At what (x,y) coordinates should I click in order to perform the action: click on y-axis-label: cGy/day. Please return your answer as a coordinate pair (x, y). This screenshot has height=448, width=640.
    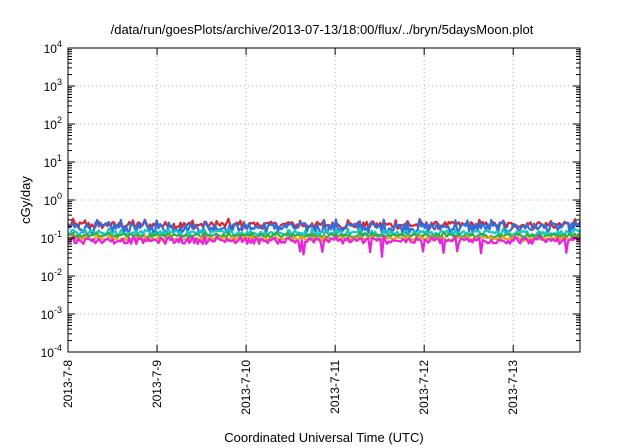
    Looking at the image, I should click on (25, 200).